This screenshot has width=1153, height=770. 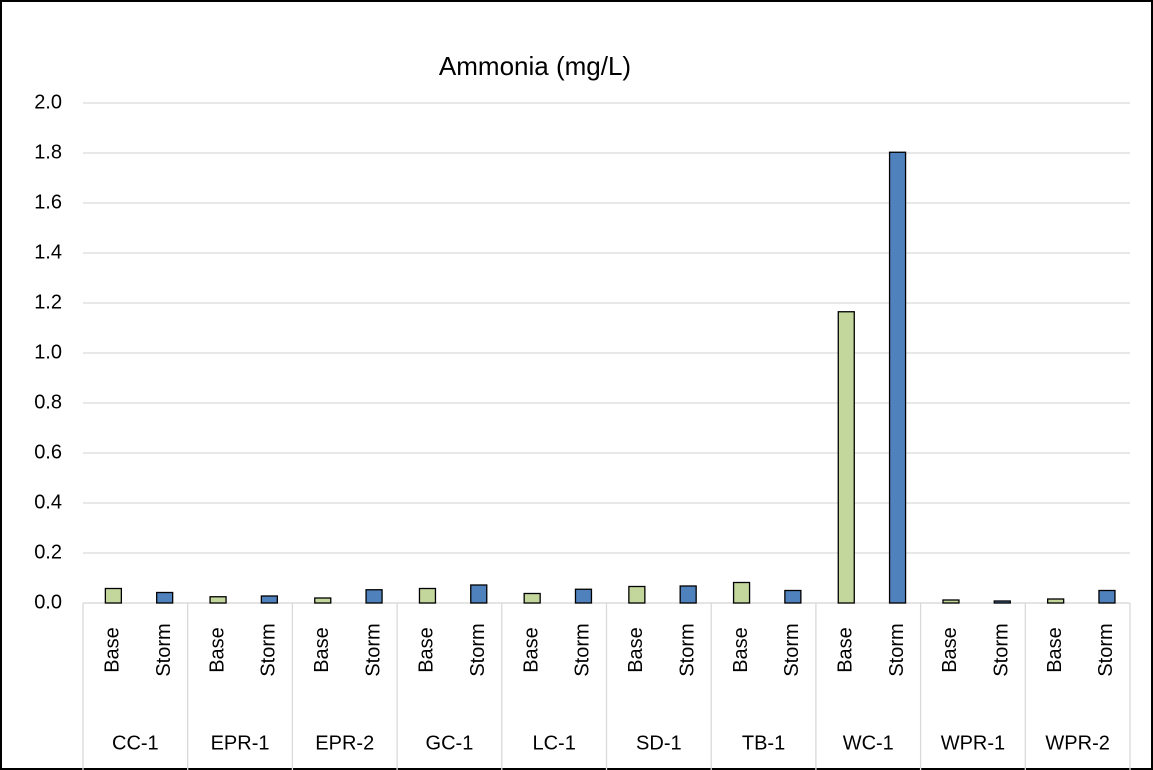 I want to click on y-tick-label: 0.2, so click(x=48, y=552).